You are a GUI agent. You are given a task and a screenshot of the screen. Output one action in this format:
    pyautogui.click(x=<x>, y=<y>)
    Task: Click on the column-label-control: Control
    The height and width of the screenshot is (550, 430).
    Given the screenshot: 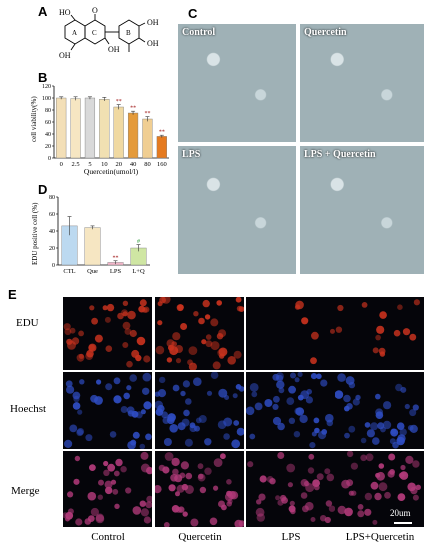 What is the action you would take?
    pyautogui.click(x=108, y=537)
    